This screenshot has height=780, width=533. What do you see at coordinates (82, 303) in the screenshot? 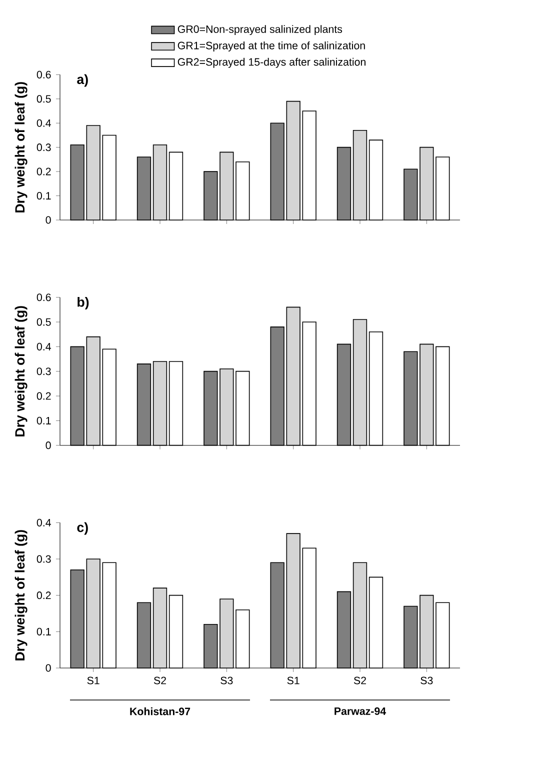
I see `chart-title: b)` at bounding box center [82, 303].